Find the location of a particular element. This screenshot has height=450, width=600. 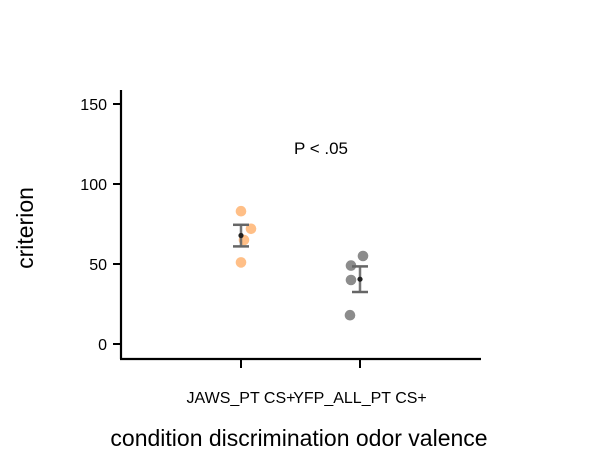

x-tick-label: JAWS_PT CS+ is located at coordinates (241, 398).